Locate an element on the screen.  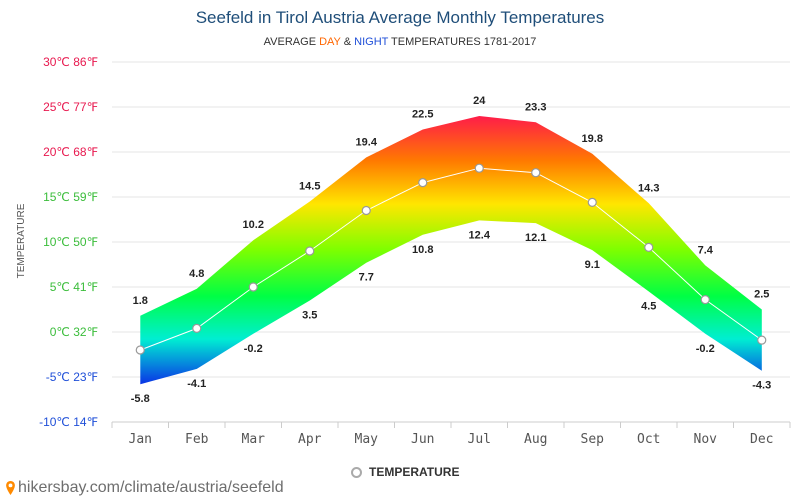
day-value-label: 23.3 is located at coordinates (535, 107).